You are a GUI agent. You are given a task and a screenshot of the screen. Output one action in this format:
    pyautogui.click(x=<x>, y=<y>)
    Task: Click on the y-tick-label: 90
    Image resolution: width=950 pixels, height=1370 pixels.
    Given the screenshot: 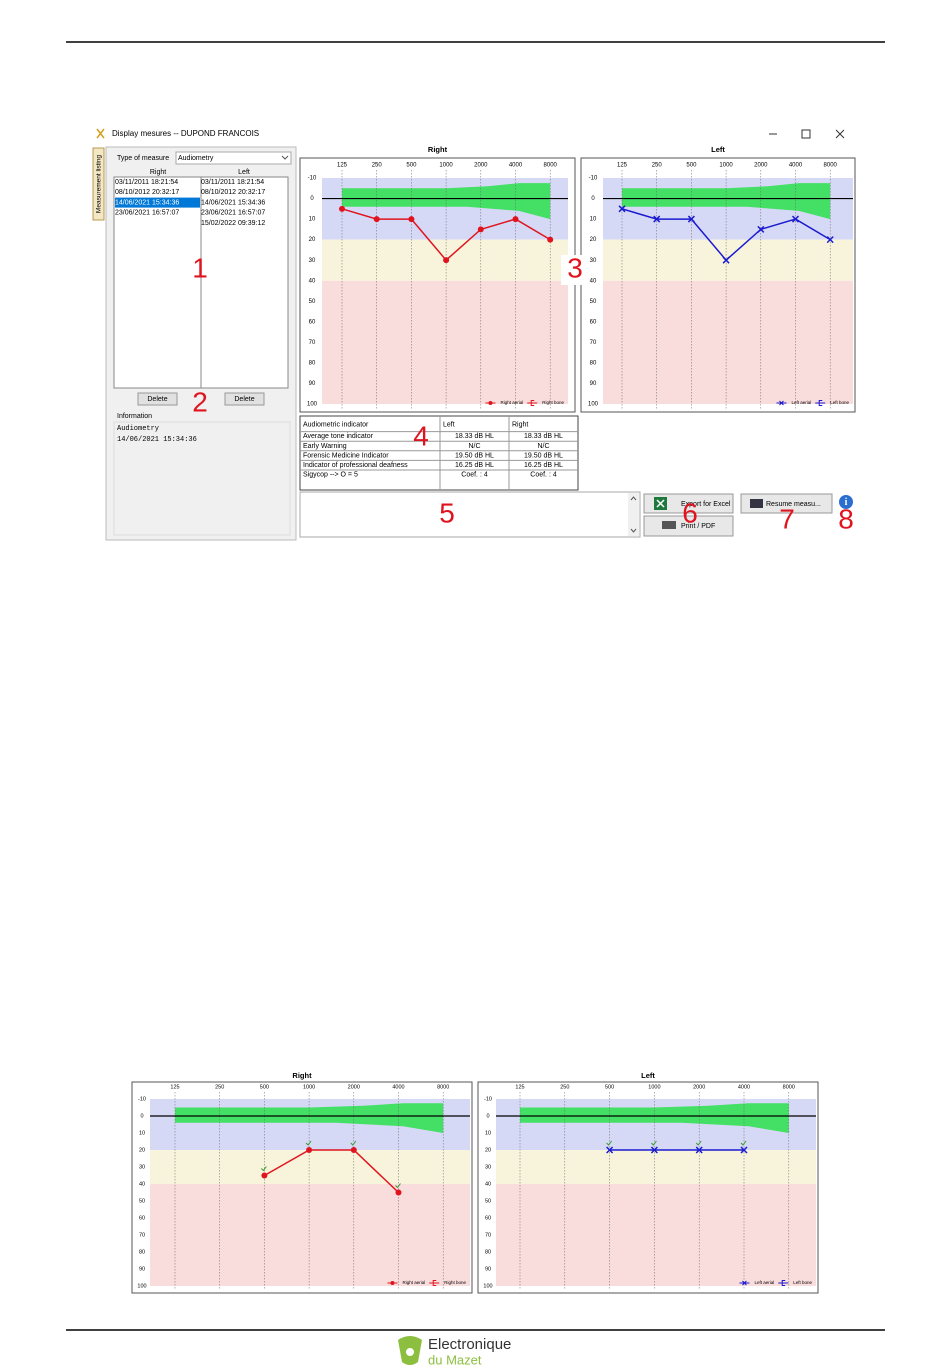 What is the action you would take?
    pyautogui.click(x=593, y=384)
    